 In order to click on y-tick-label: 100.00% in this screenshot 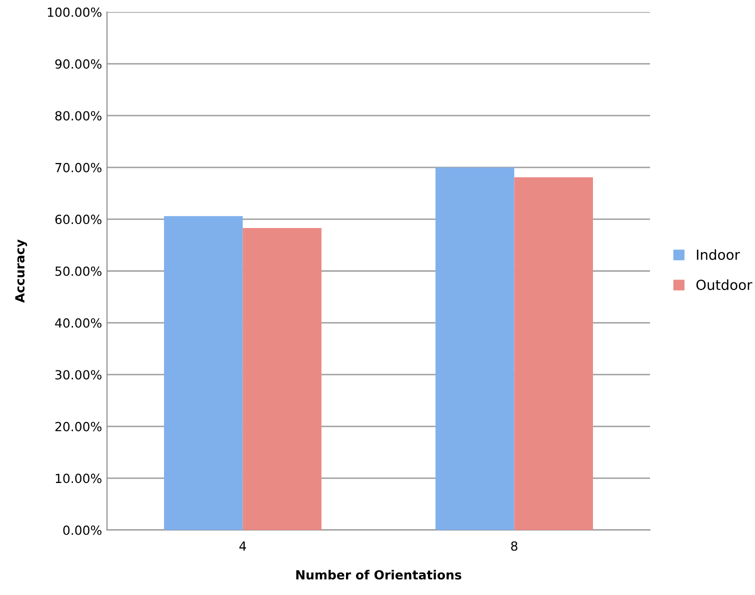, I will do `click(75, 12)`.